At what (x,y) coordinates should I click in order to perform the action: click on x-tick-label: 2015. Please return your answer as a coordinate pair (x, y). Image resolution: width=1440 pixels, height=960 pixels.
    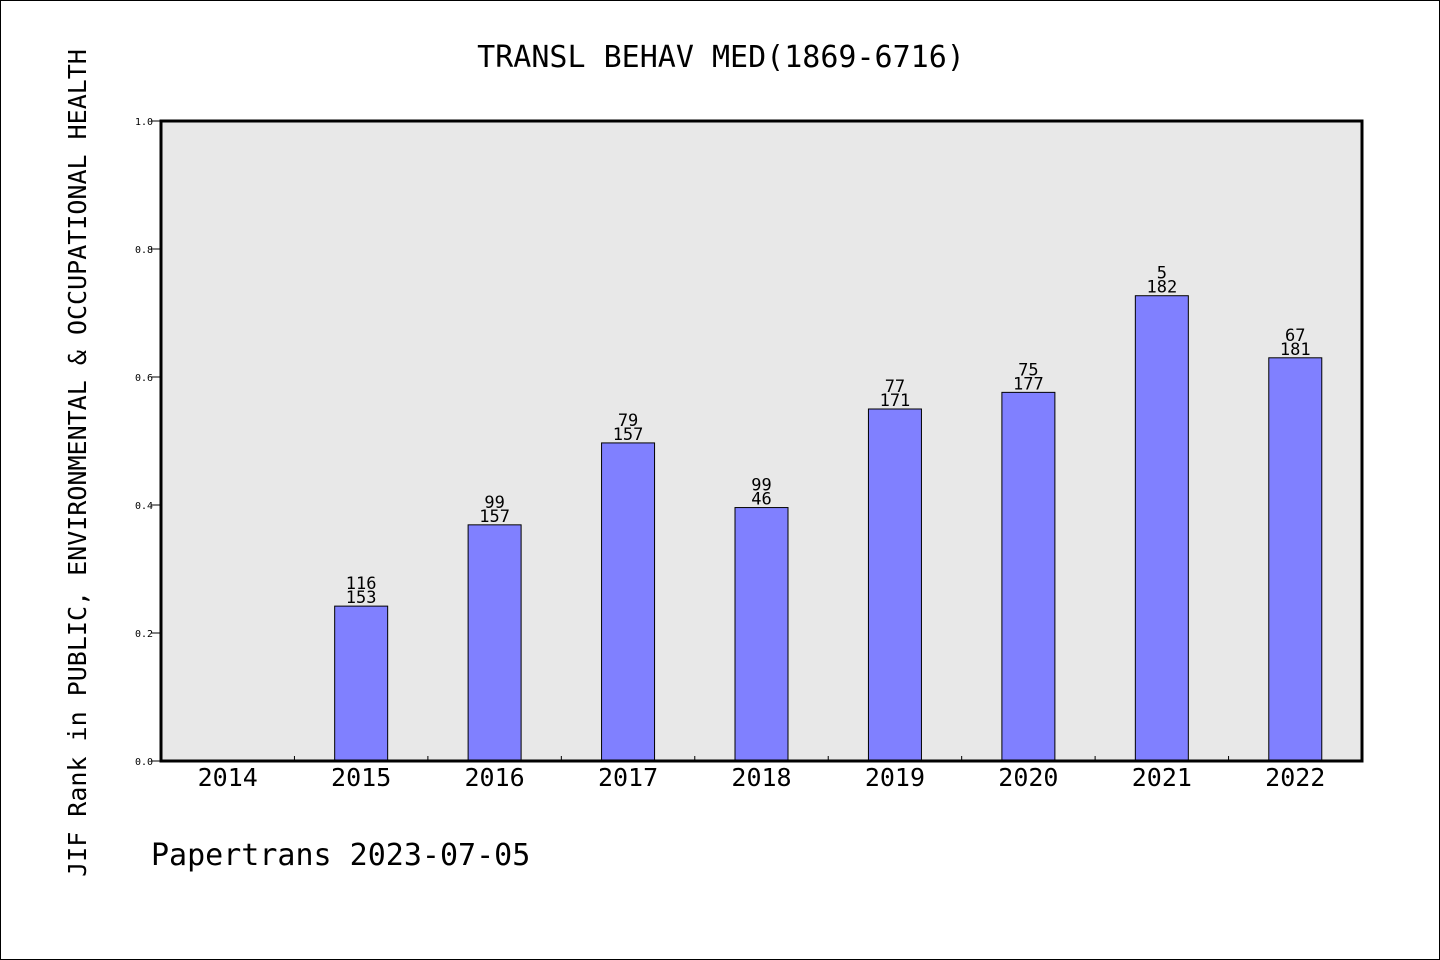
    Looking at the image, I should click on (361, 777).